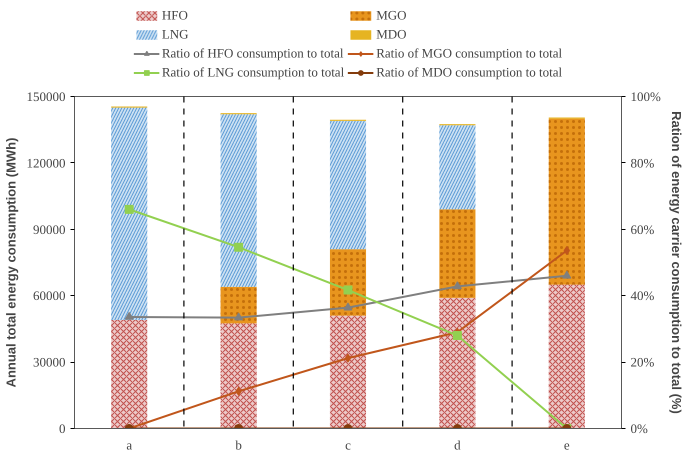 This screenshot has width=686, height=455. What do you see at coordinates (642, 229) in the screenshot?
I see `y2-tick-label: 60%` at bounding box center [642, 229].